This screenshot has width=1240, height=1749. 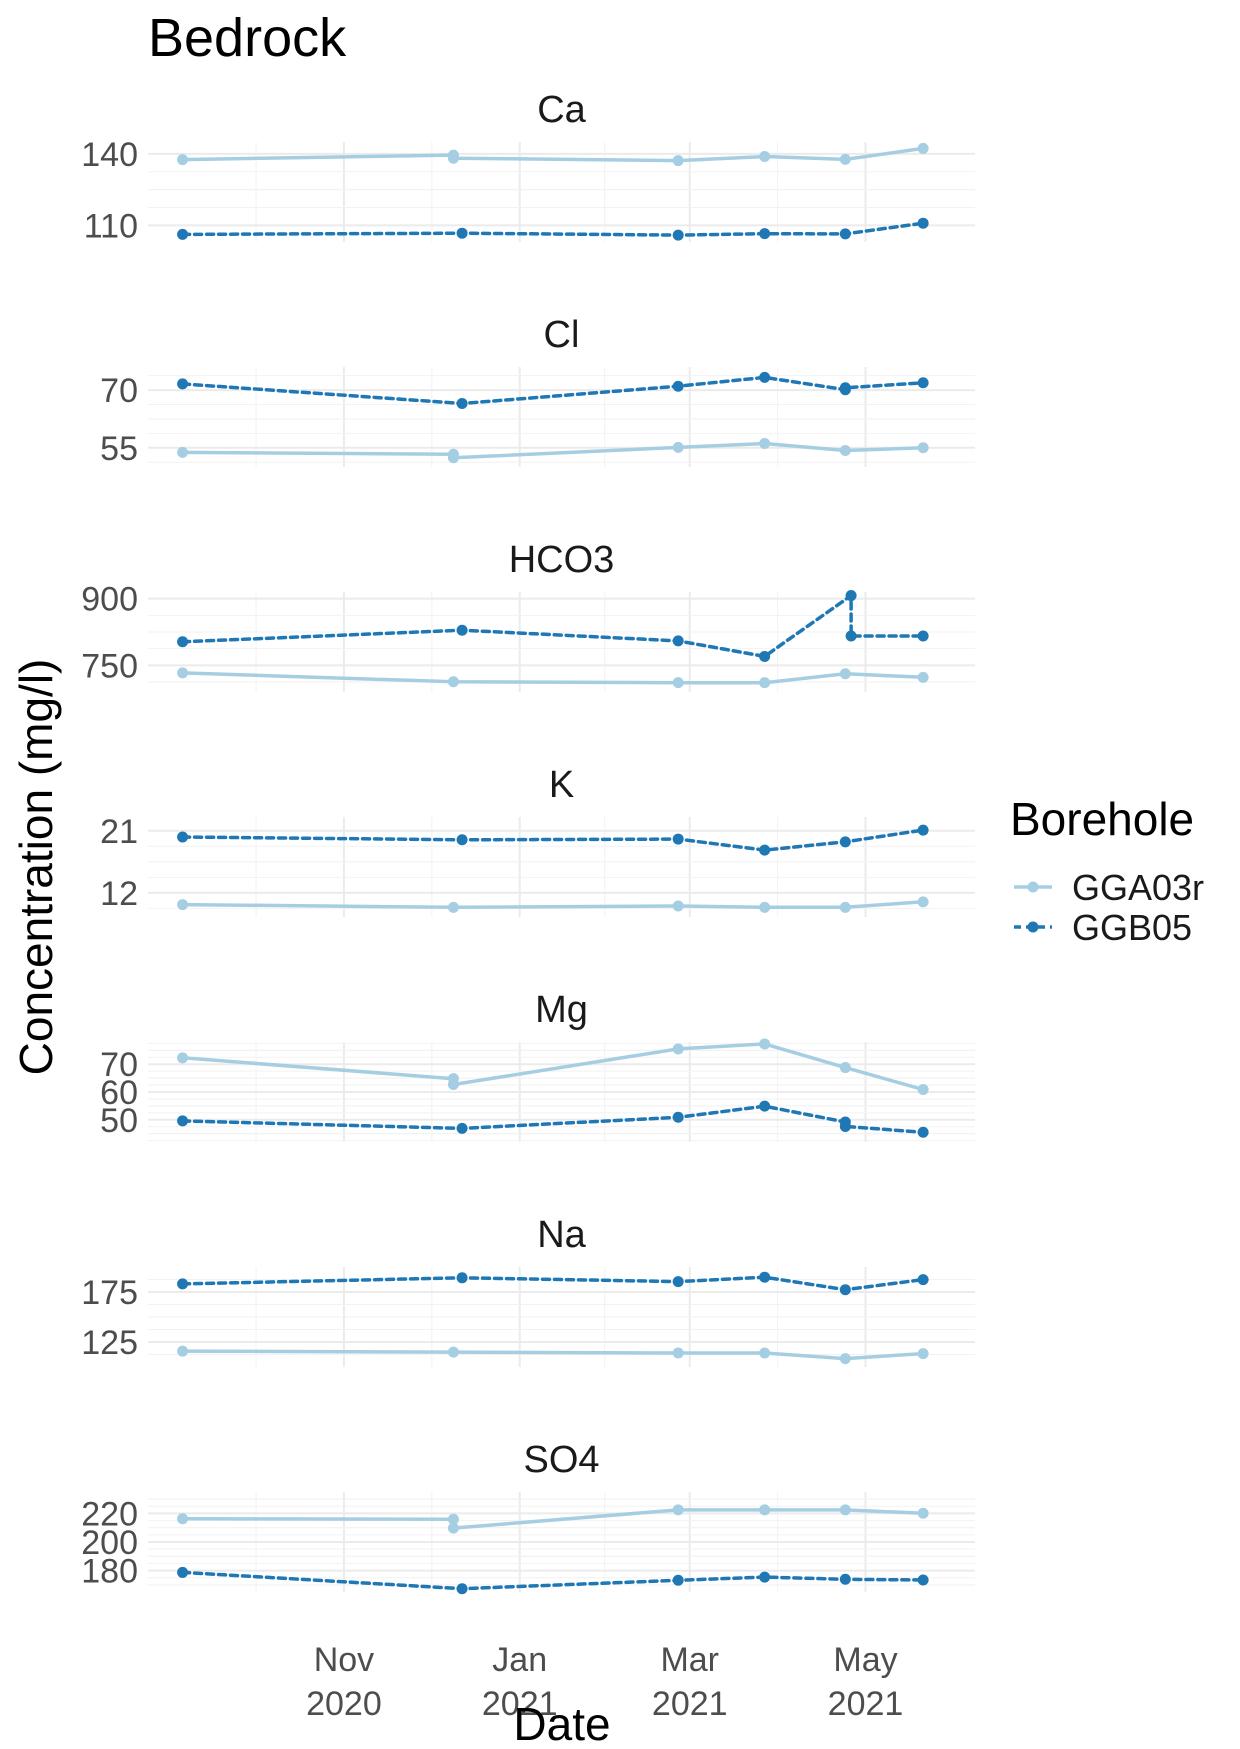 I want to click on legend: Borehole GGA03r GGB05, so click(x=1107, y=870).